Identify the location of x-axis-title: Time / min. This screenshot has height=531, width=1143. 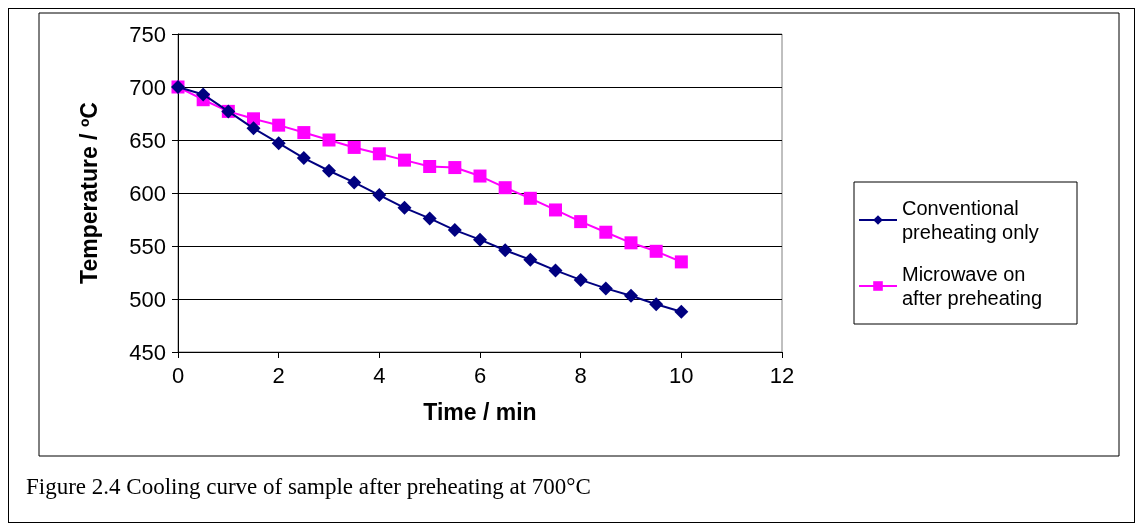
(480, 411).